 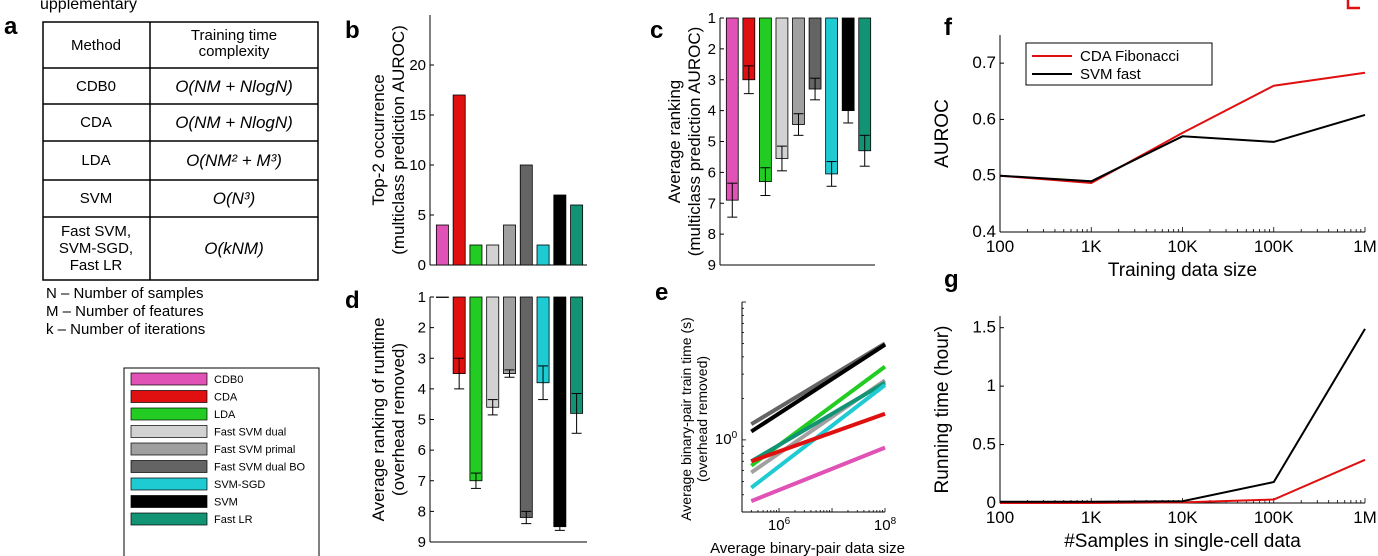 What do you see at coordinates (1129, 56) in the screenshot?
I see `legend-label: CDA Fibonacci` at bounding box center [1129, 56].